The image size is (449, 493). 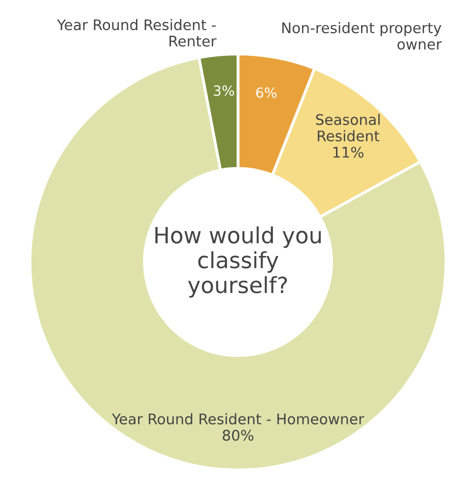 What do you see at coordinates (348, 128) in the screenshot?
I see `slice-label: Seasonal Resident` at bounding box center [348, 128].